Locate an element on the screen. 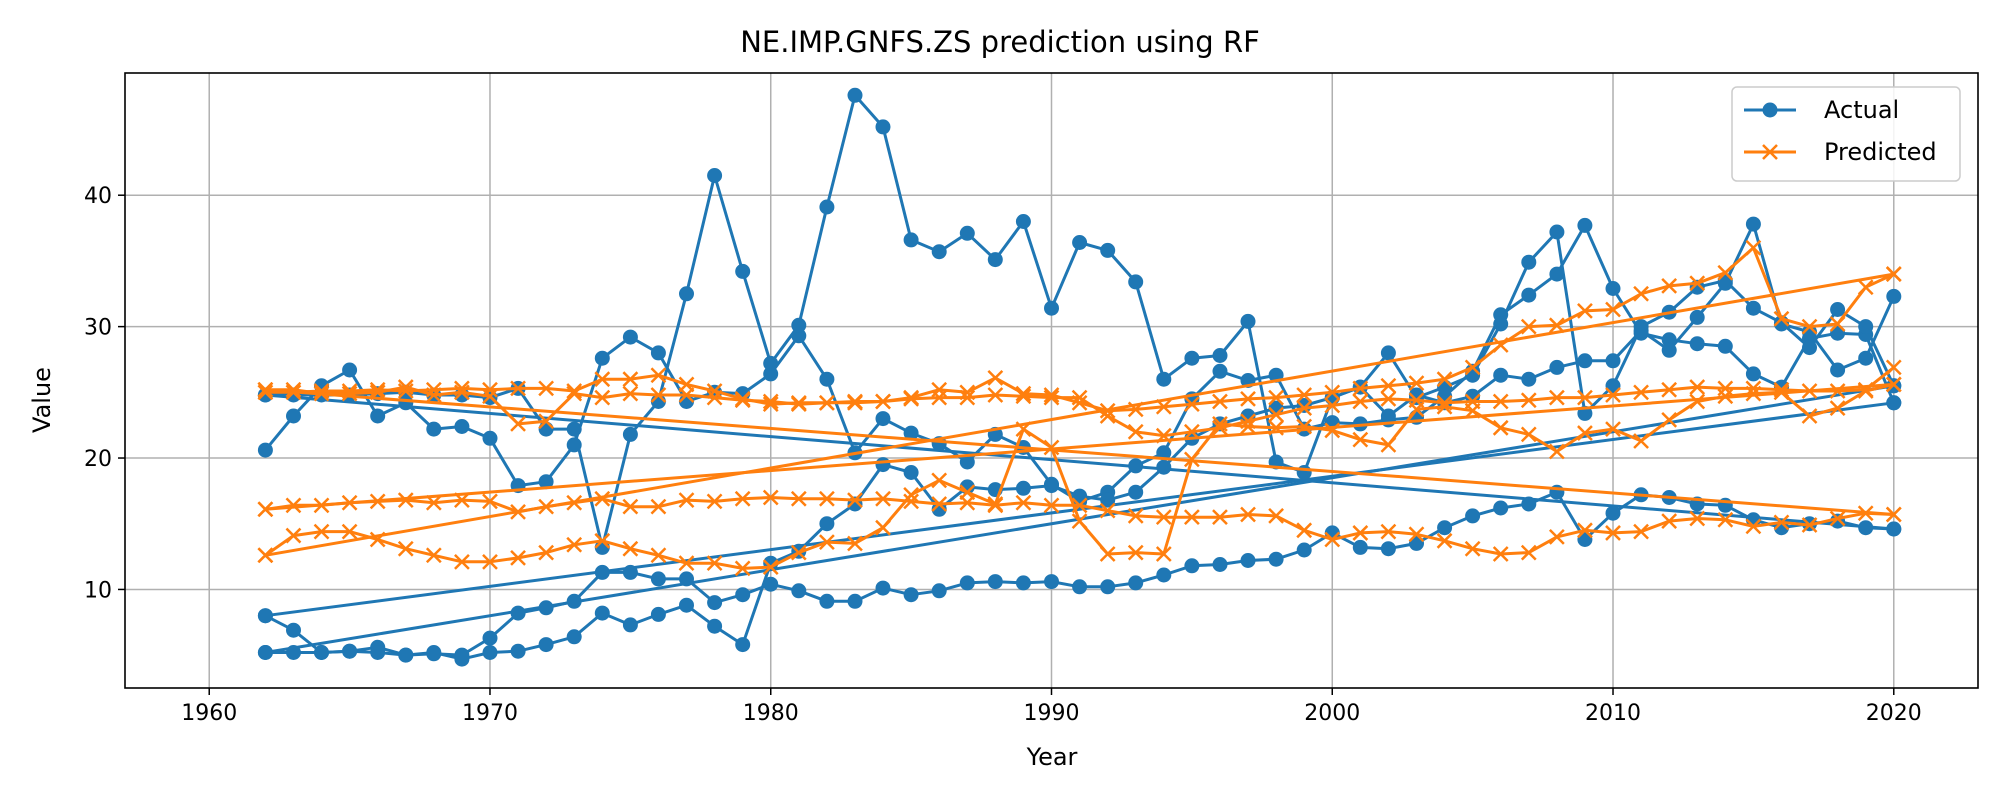 The height and width of the screenshot is (800, 2000). y-tick-label: 10 is located at coordinates (98, 590).